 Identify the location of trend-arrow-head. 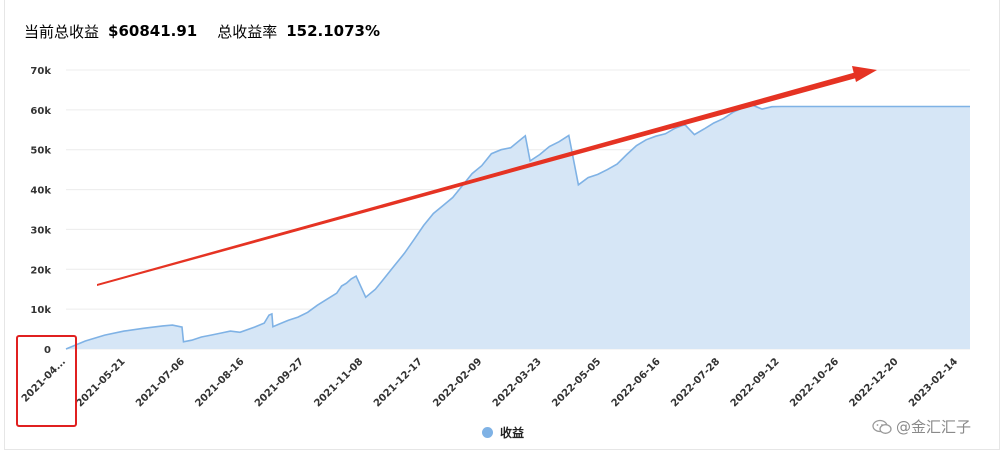
(864, 74).